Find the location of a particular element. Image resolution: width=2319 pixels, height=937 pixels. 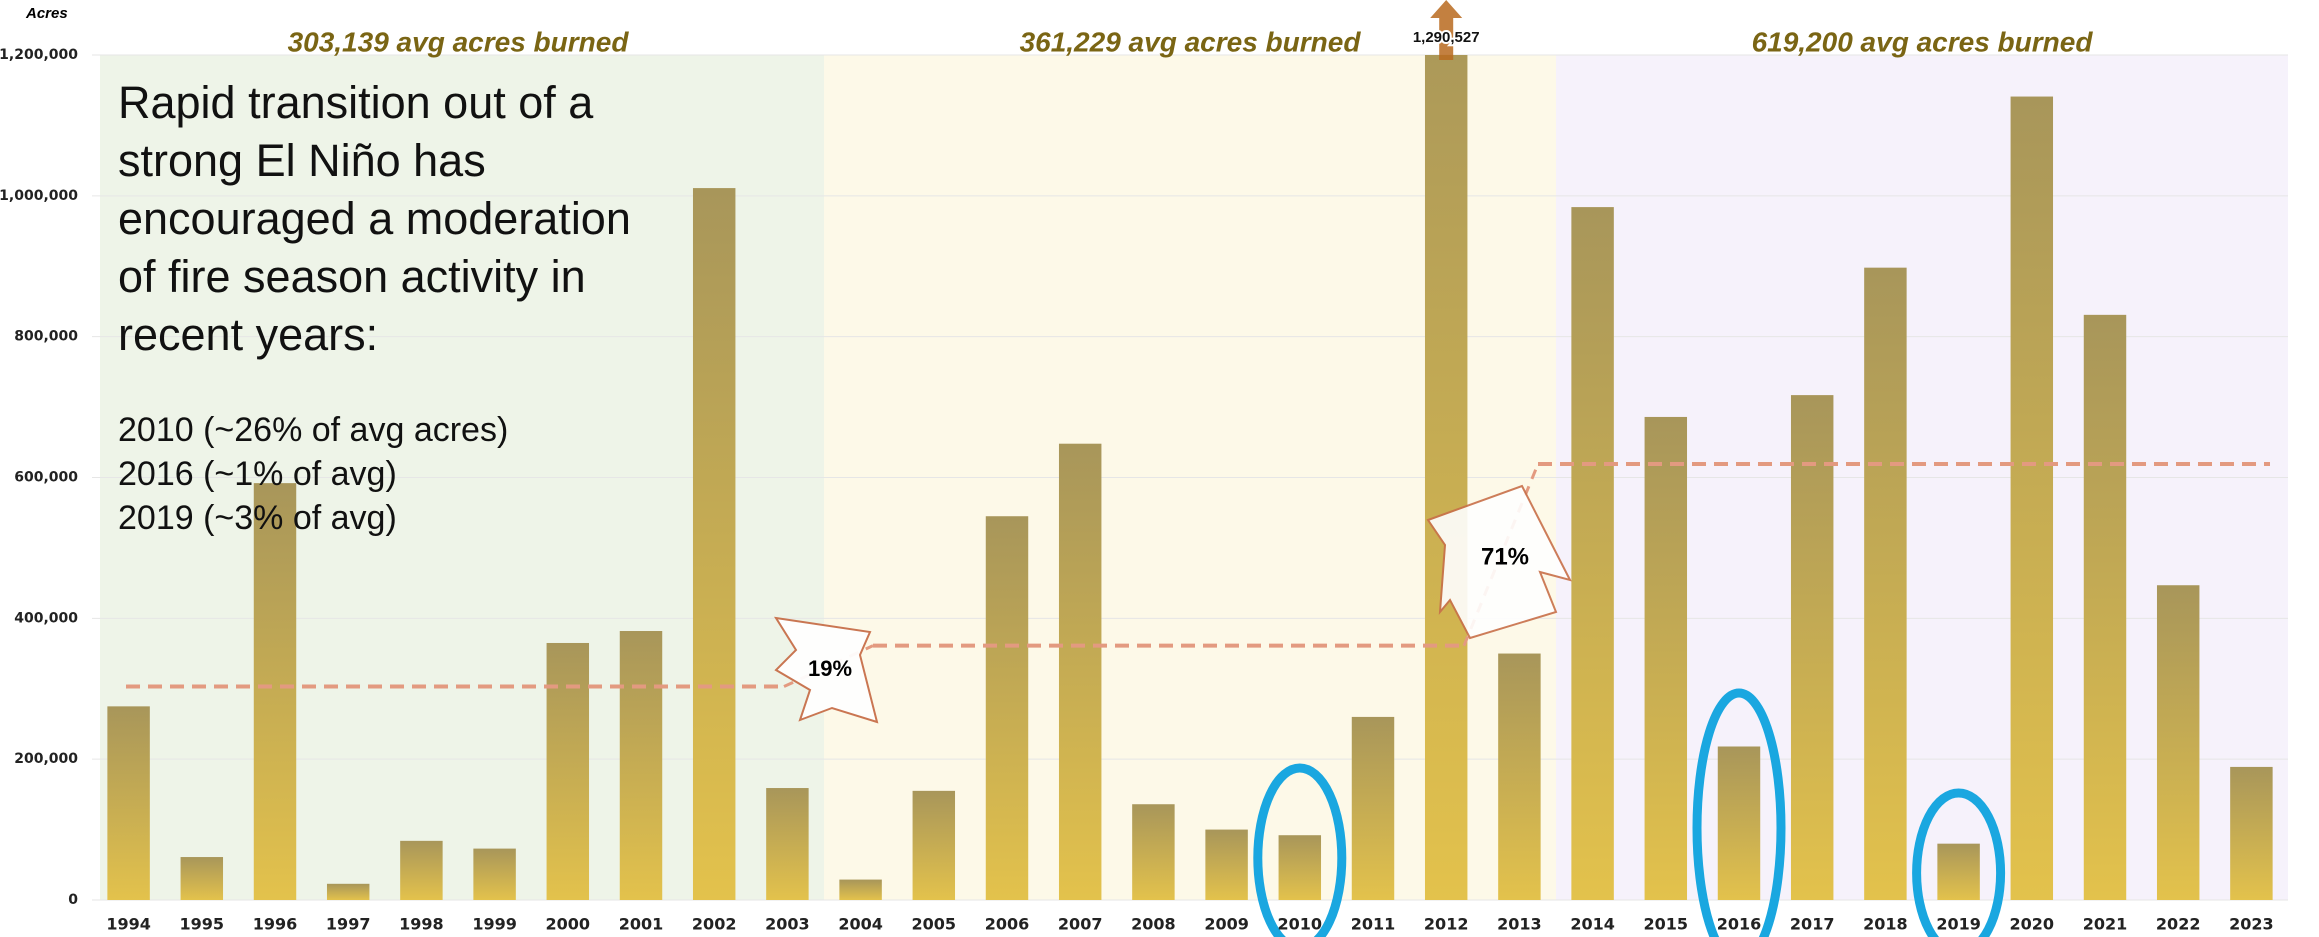

data-label: 1,290,527 is located at coordinates (1446, 37).